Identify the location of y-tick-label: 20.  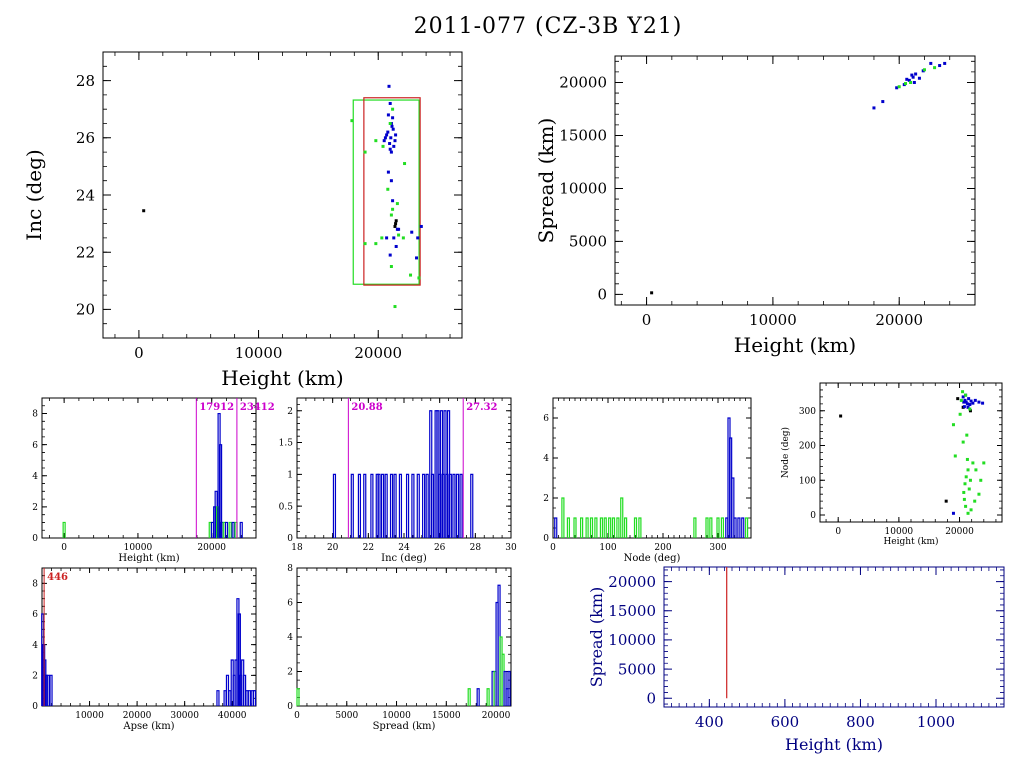
(85, 310).